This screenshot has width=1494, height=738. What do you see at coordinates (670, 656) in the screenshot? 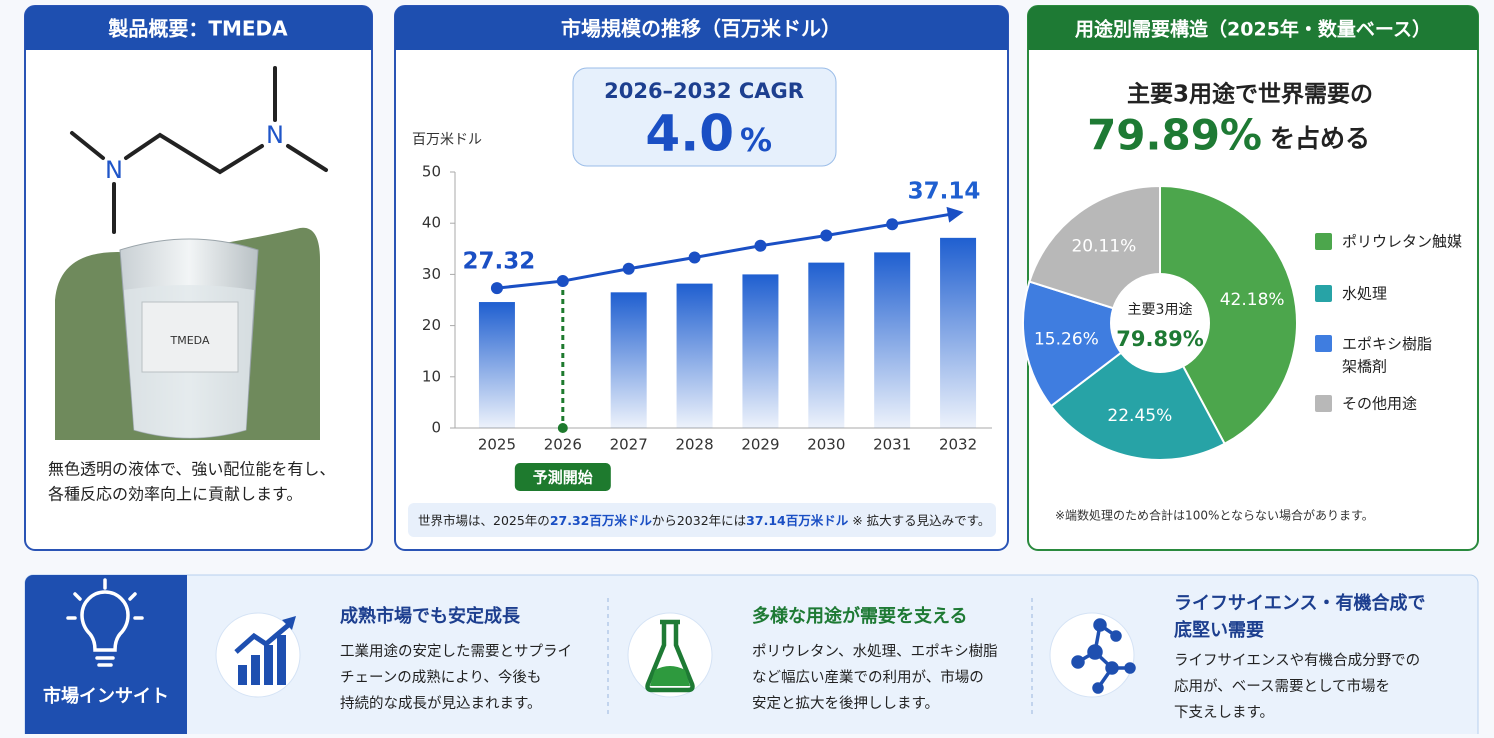
I see `flask-icon` at bounding box center [670, 656].